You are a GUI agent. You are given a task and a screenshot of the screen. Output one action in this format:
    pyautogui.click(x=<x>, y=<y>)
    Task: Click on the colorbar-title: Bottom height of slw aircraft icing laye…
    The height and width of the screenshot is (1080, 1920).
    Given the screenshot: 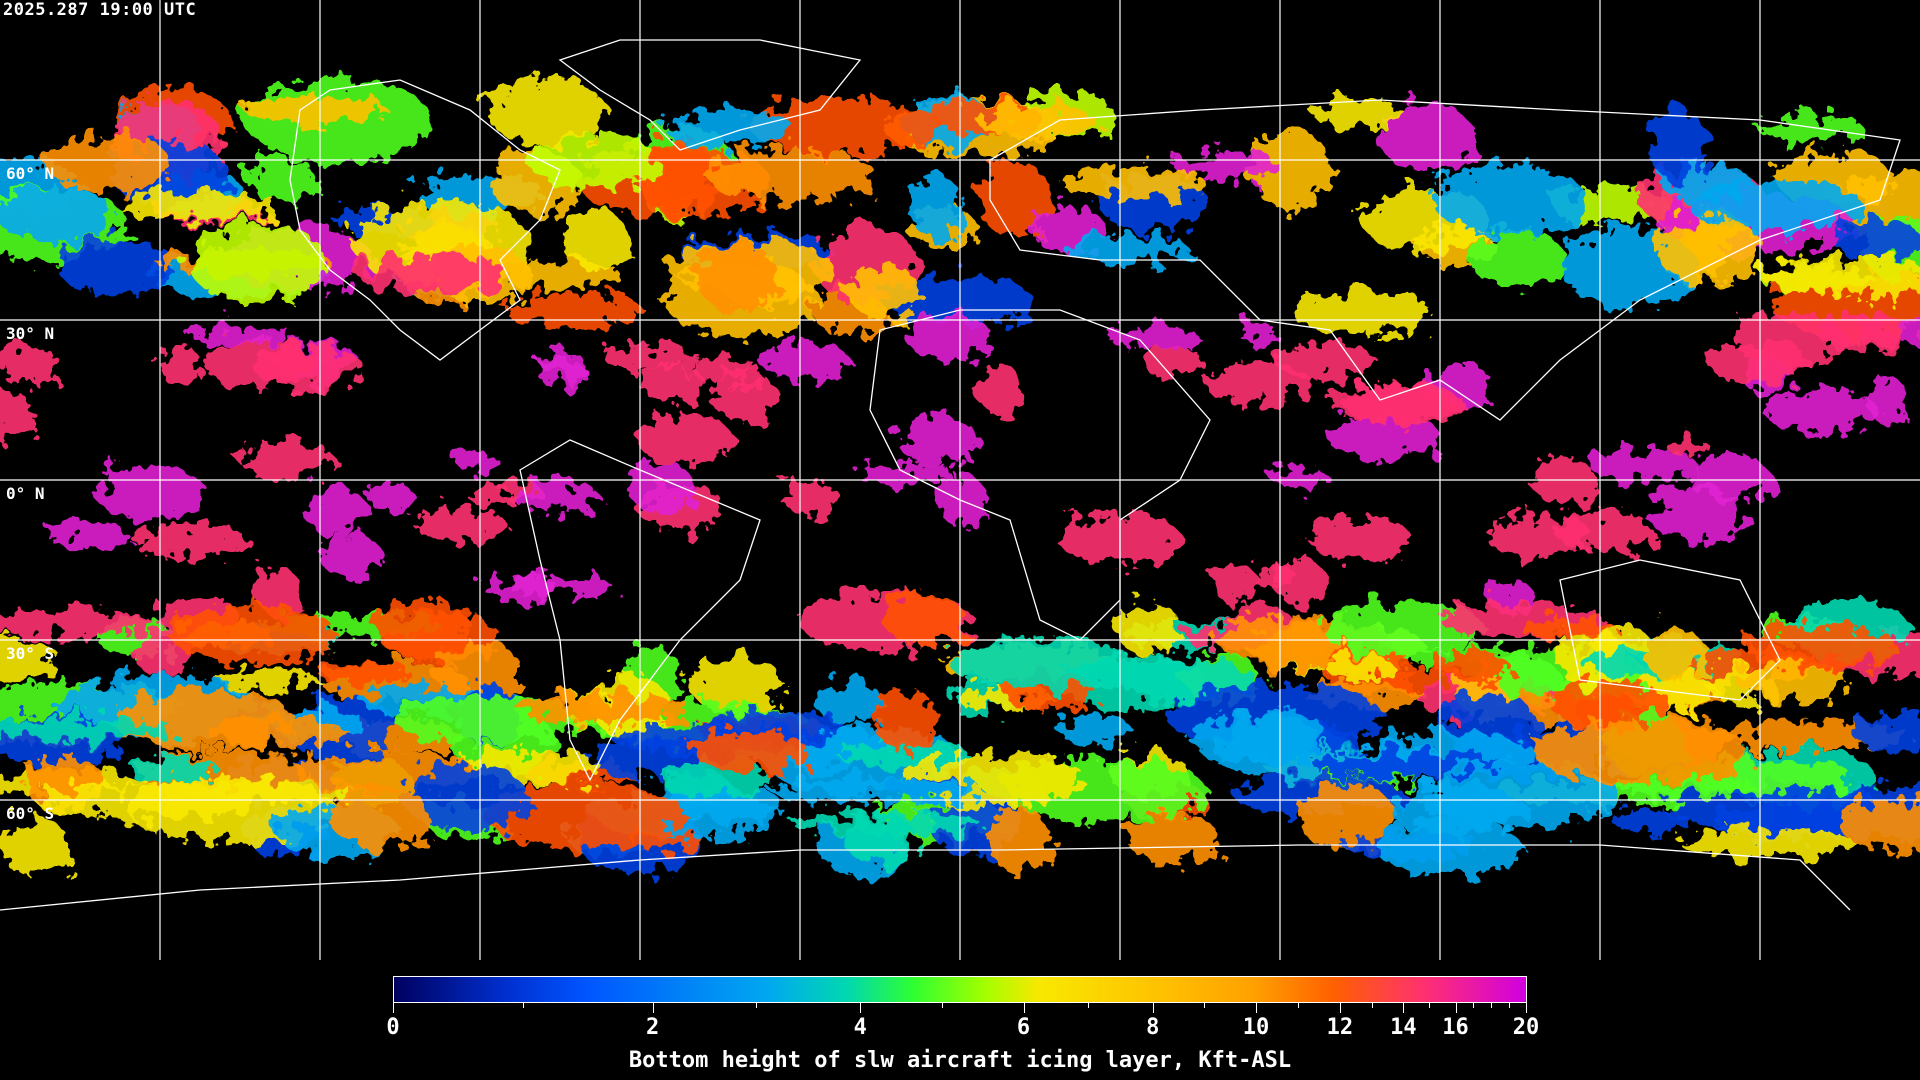 What is the action you would take?
    pyautogui.click(x=960, y=1060)
    